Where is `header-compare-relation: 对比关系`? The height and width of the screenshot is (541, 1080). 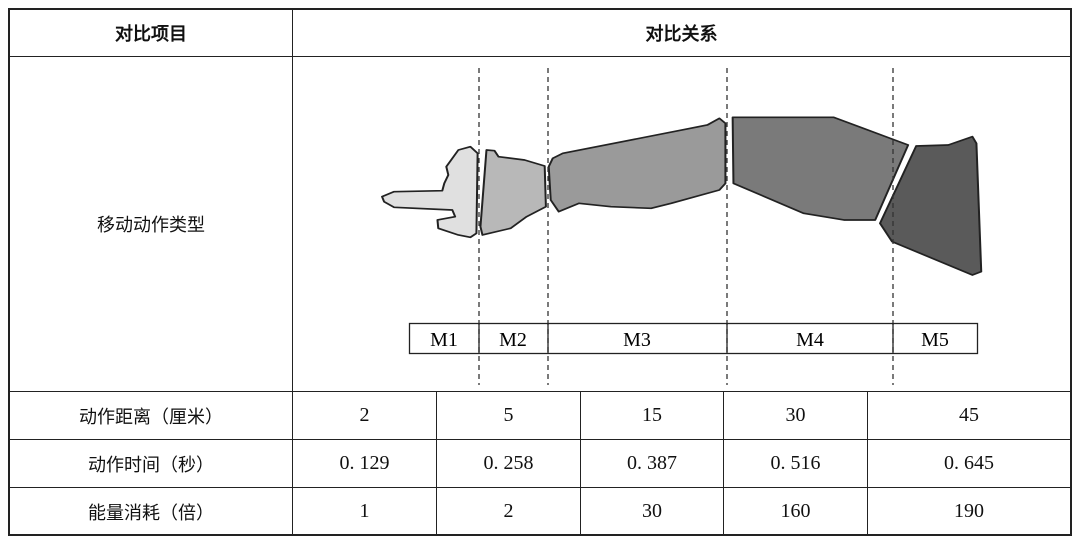 header-compare-relation: 对比关系 is located at coordinates (681, 34).